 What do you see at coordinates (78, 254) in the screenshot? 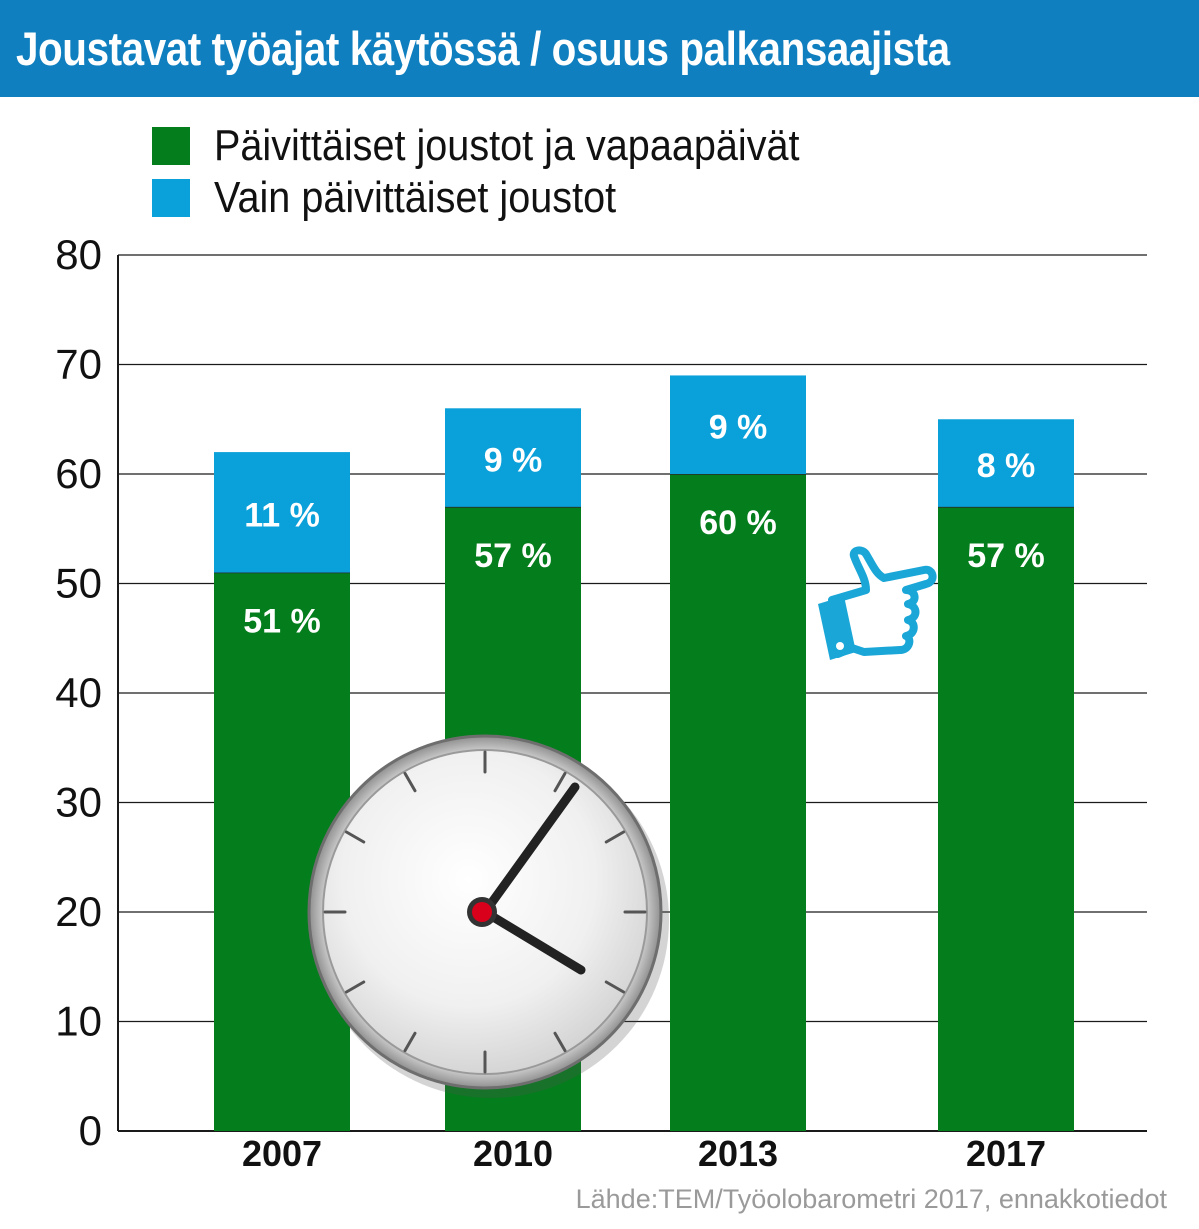
I see `y-tick-label: 80` at bounding box center [78, 254].